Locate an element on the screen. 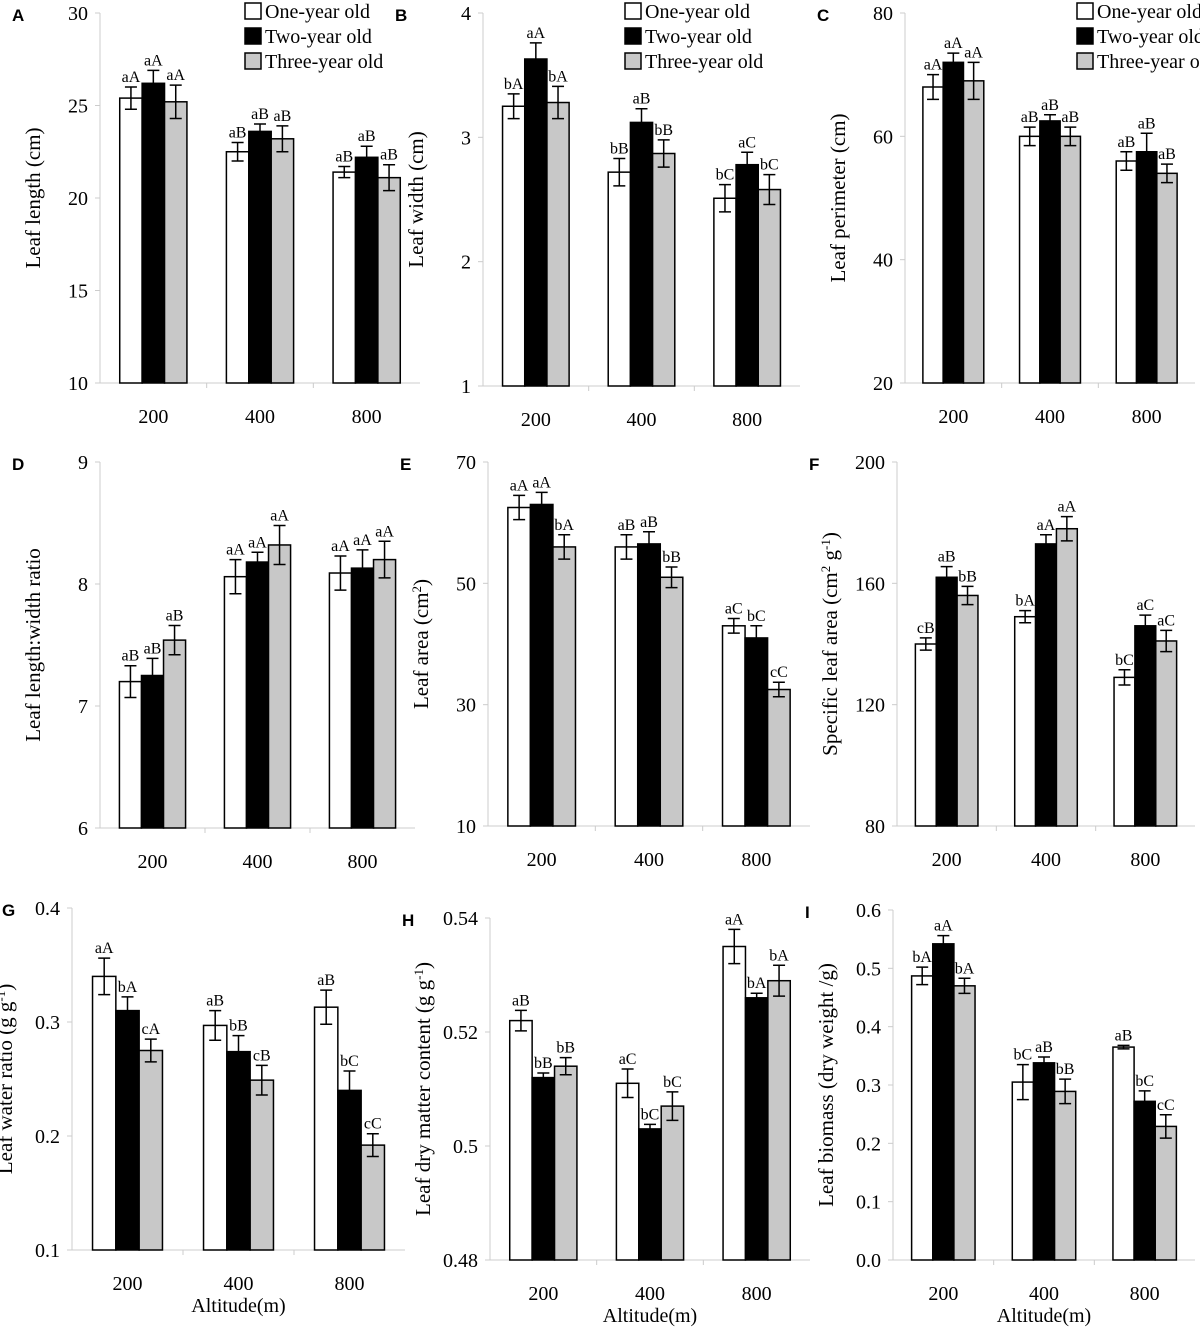 This screenshot has width=1200, height=1339. y-axis-label-part: Leaf dry matter content (g g is located at coordinates (423, 1097).